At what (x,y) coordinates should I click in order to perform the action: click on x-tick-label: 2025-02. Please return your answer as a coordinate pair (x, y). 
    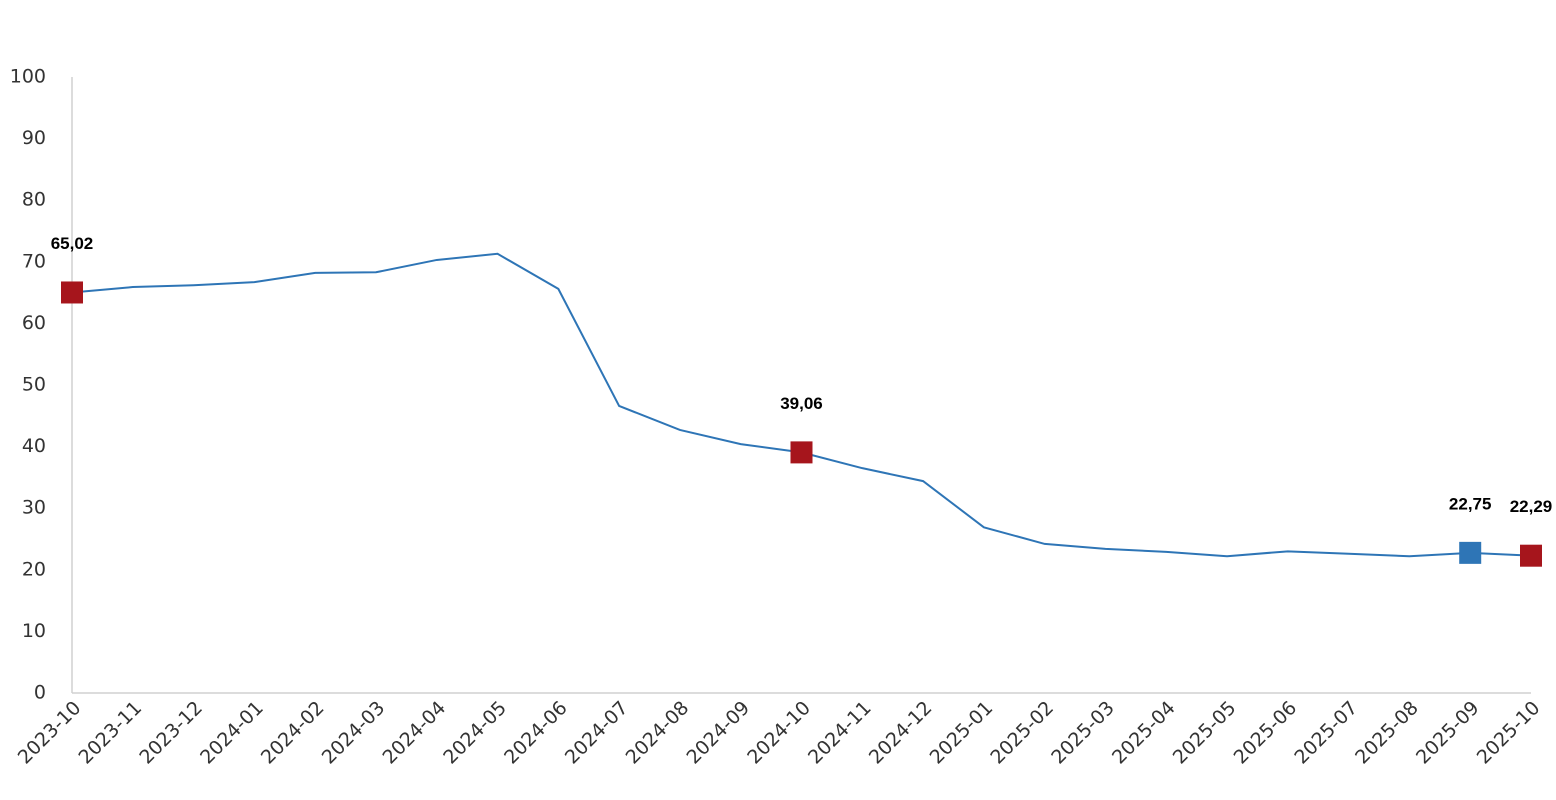
    Looking at the image, I should click on (1022, 733).